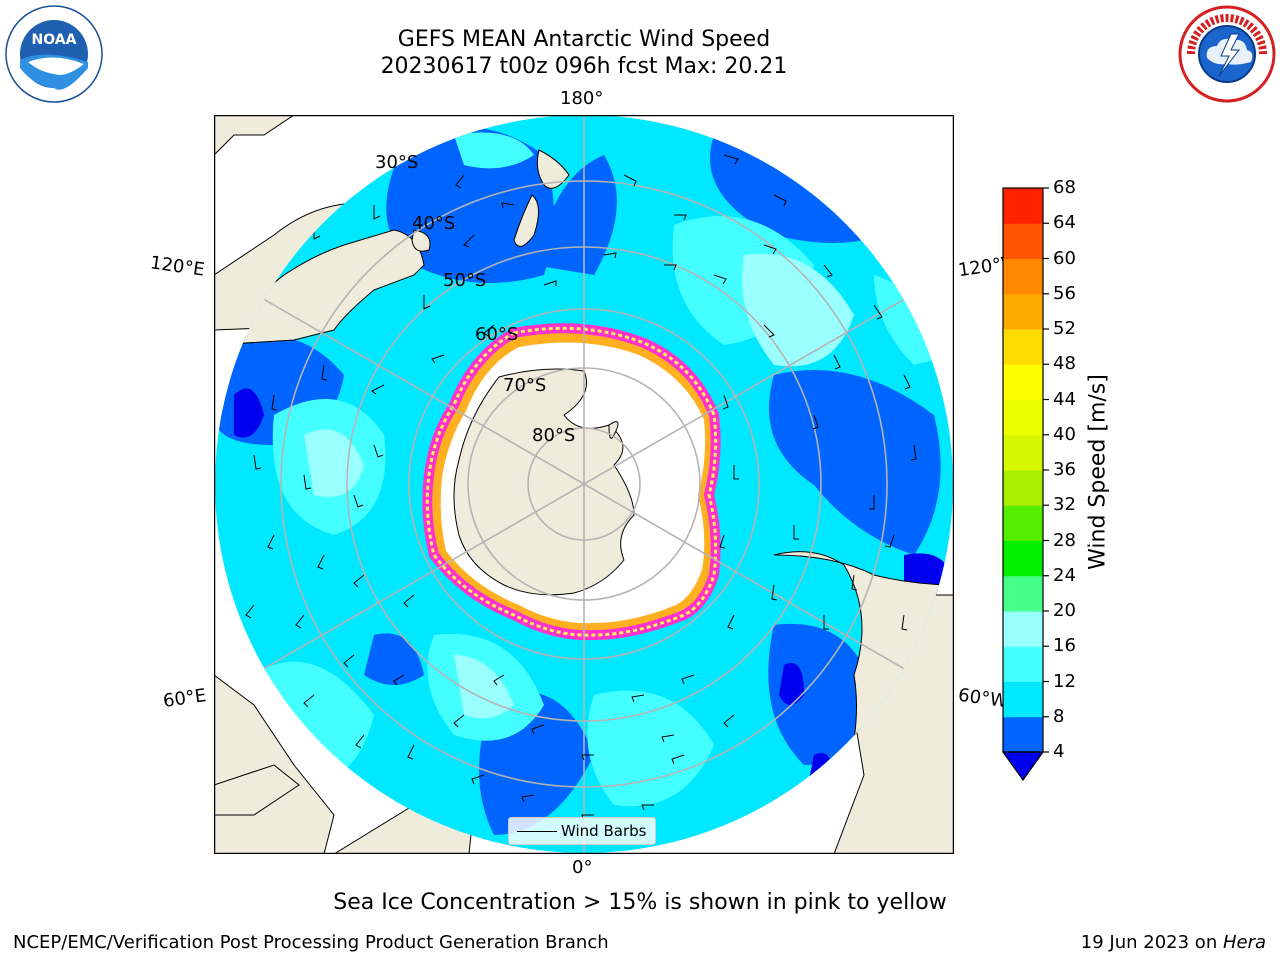  I want to click on colorbar-tick-label: 68, so click(1064, 187).